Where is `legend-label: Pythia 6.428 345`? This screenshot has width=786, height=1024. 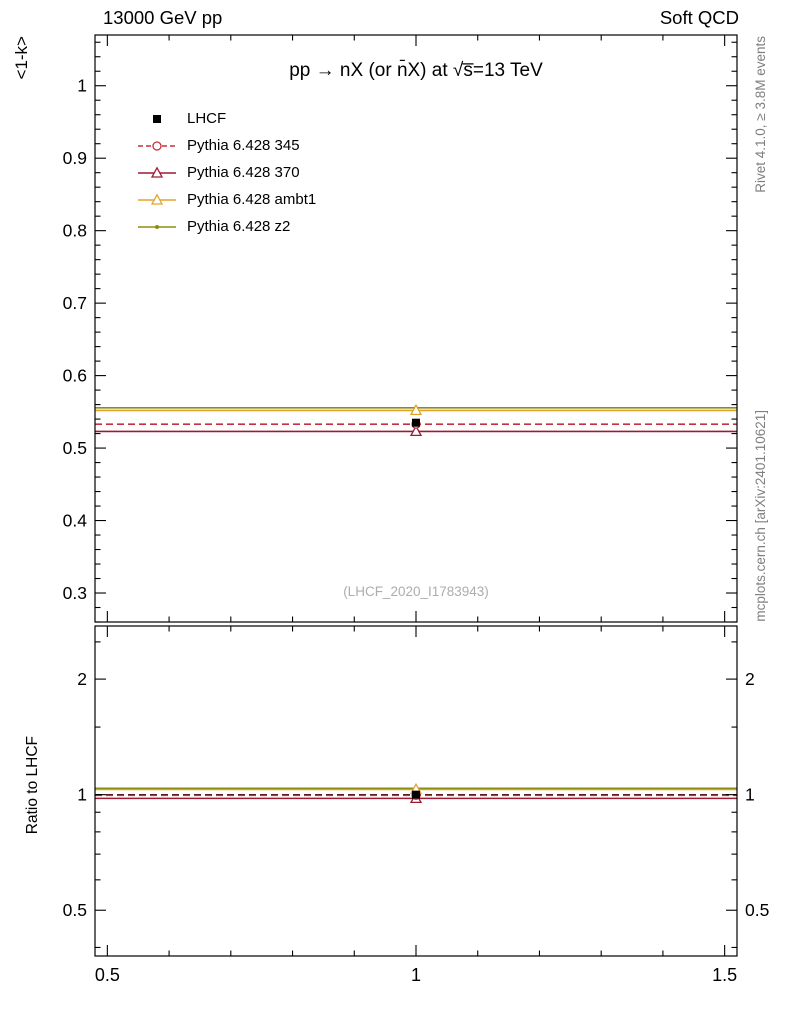
legend-label: Pythia 6.428 345 is located at coordinates (243, 145).